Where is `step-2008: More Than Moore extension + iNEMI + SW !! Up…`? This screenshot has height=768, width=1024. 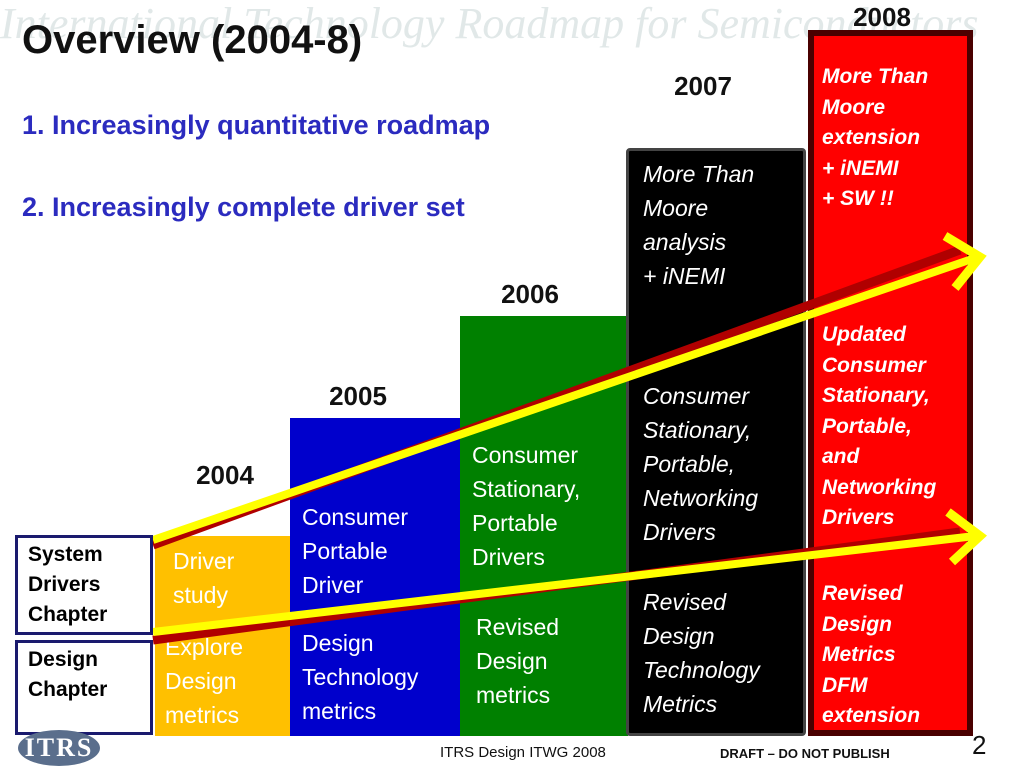 step-2008: More Than Moore extension + iNEMI + SW !! Up… is located at coordinates (890, 383).